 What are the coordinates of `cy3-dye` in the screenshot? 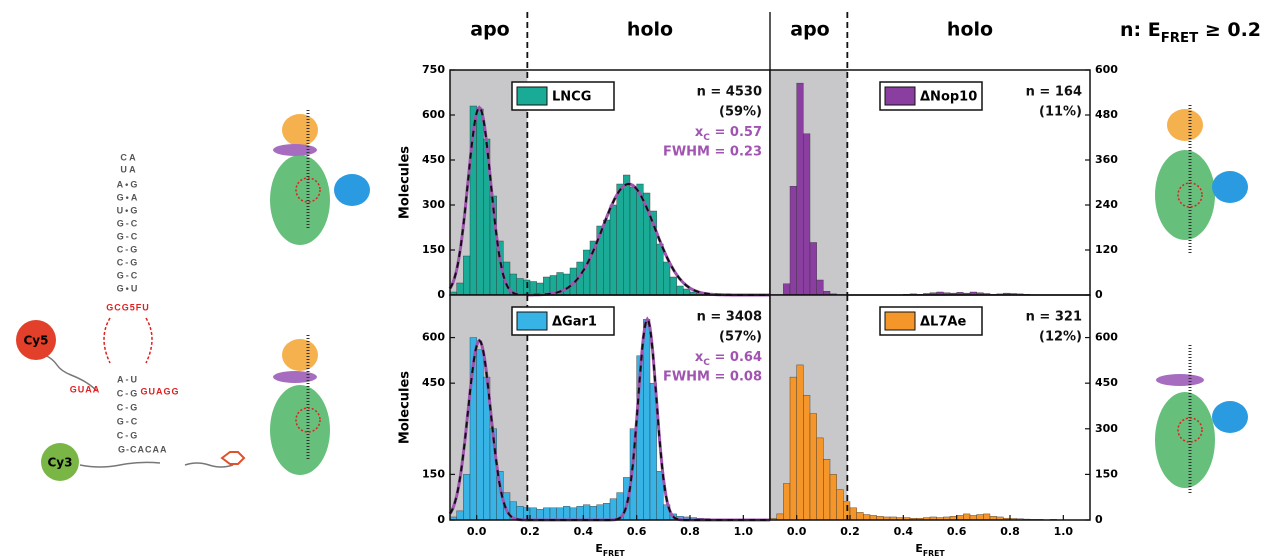 It's located at (60, 462).